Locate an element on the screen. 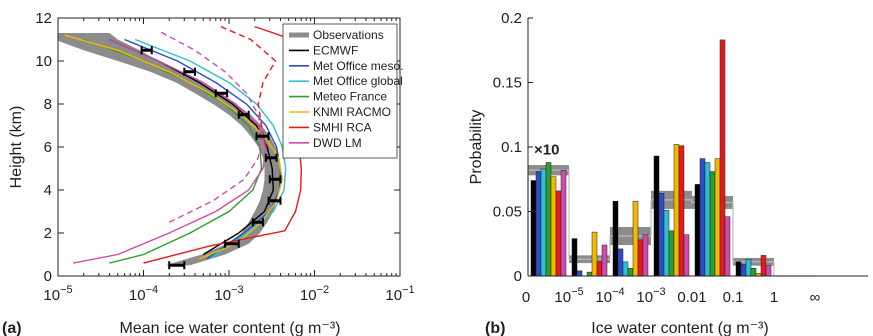 The height and width of the screenshot is (336, 873). bin-edge-label-exponent: −4 is located at coordinates (618, 292).